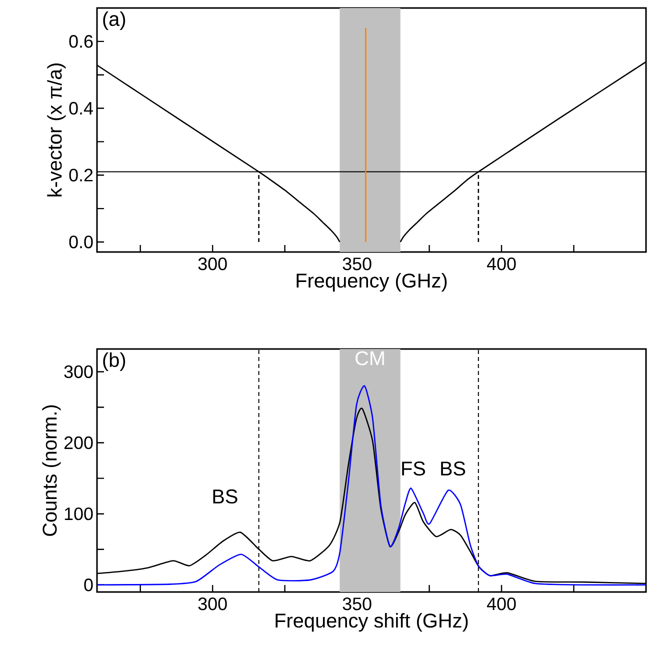 The image size is (667, 671). I want to click on y-tick-label: 200, so click(78, 443).